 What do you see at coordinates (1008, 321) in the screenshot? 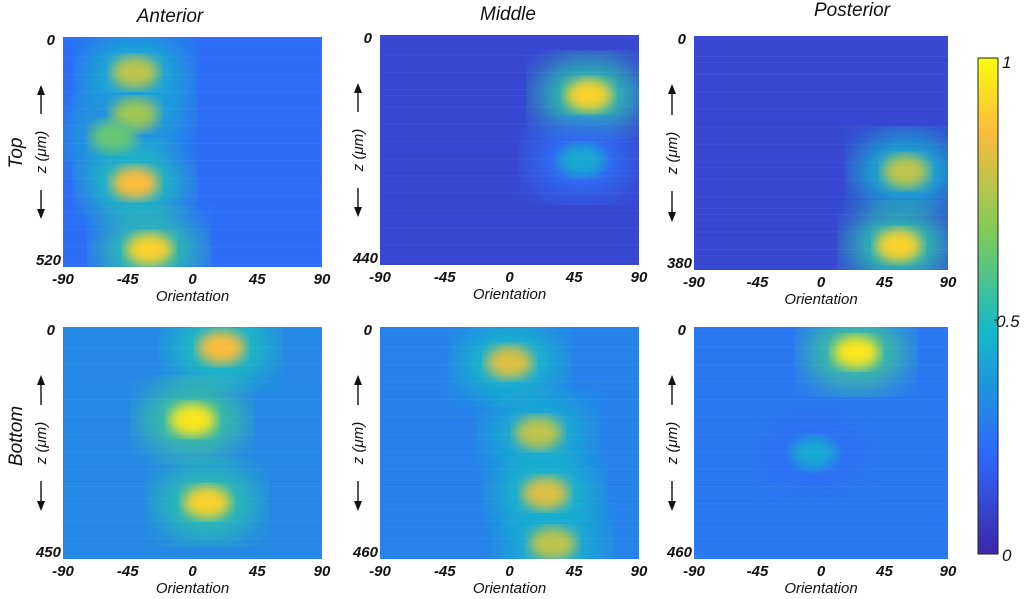
I see `colorbar-tick-label: 0.5` at bounding box center [1008, 321].